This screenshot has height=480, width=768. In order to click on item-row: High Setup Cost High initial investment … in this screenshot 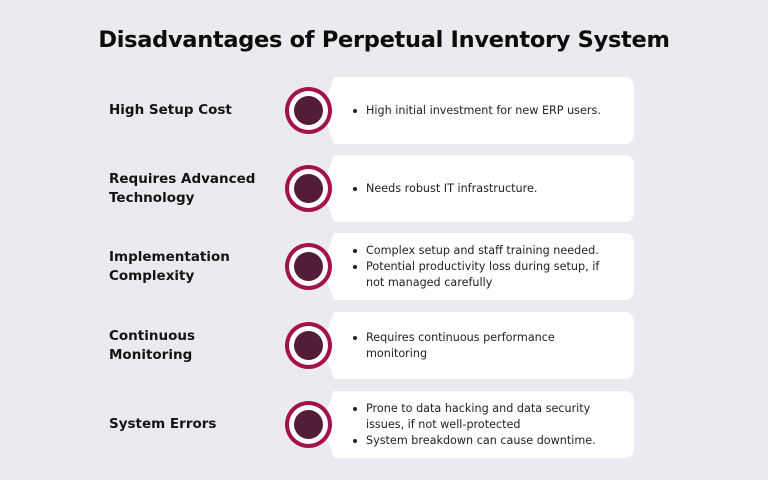, I will do `click(384, 110)`.